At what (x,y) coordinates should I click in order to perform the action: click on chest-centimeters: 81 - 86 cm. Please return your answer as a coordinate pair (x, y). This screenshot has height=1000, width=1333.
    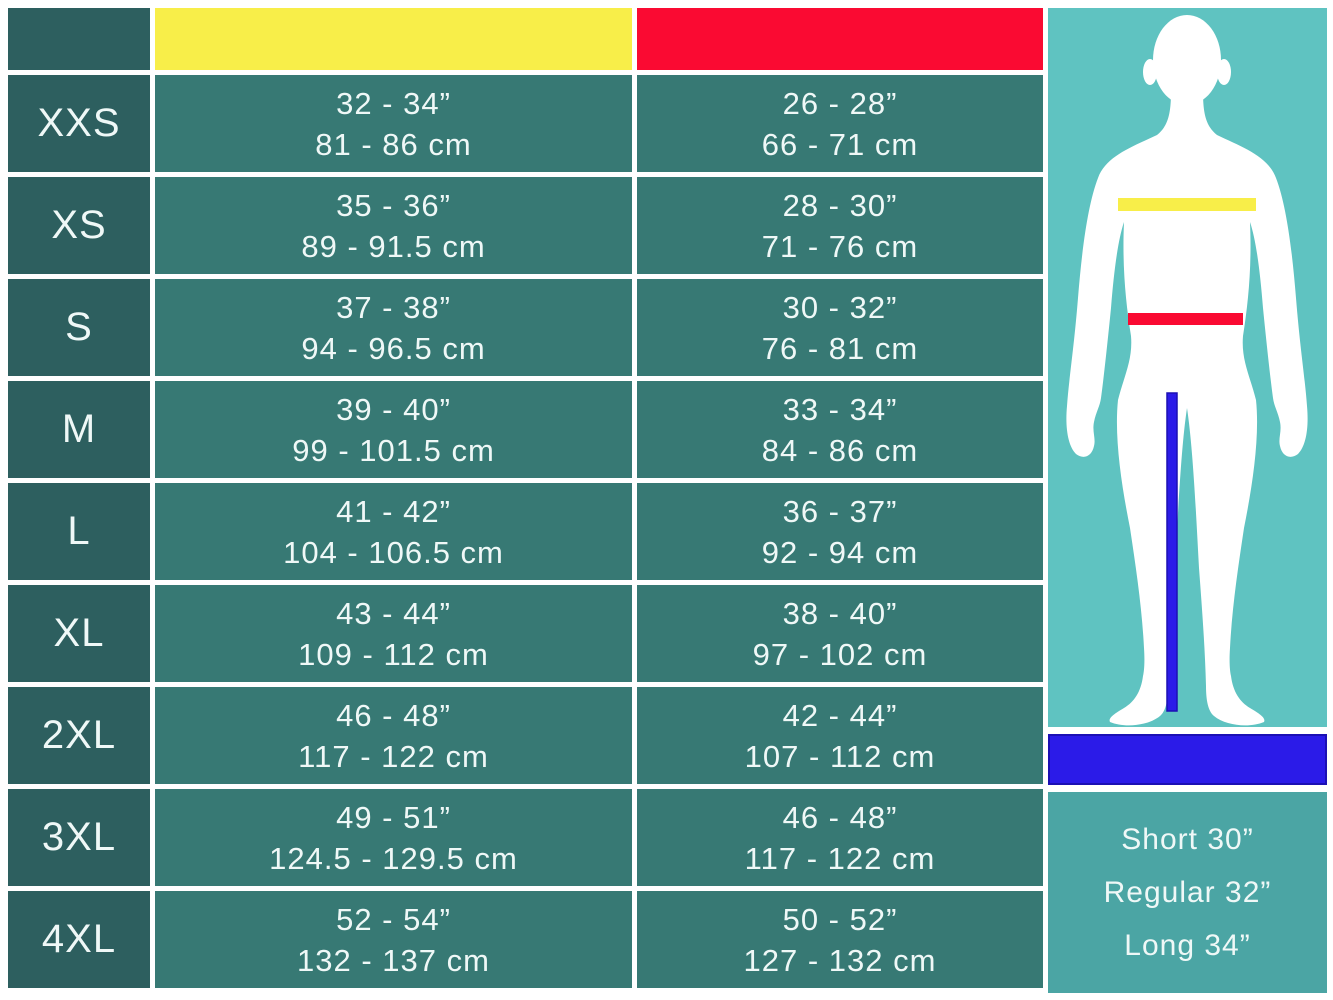
    Looking at the image, I should click on (393, 144).